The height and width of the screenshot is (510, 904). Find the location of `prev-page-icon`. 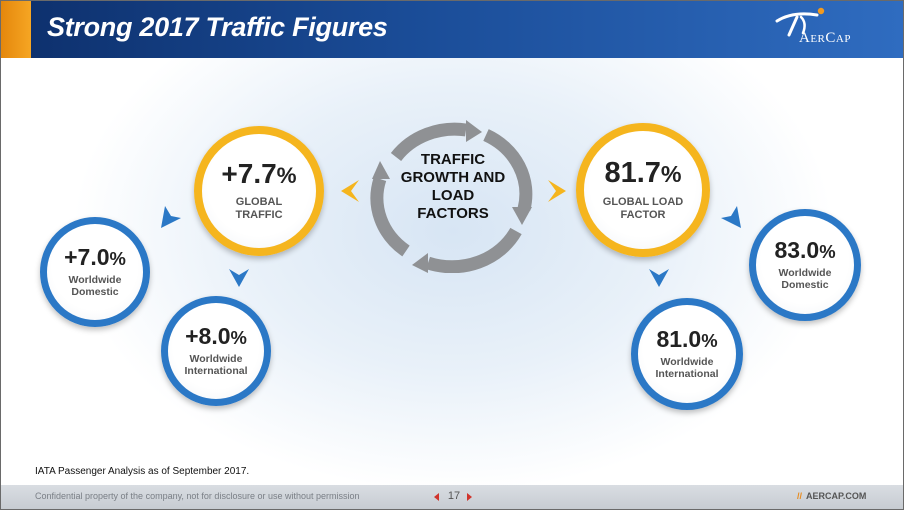

prev-page-icon is located at coordinates (436, 497).